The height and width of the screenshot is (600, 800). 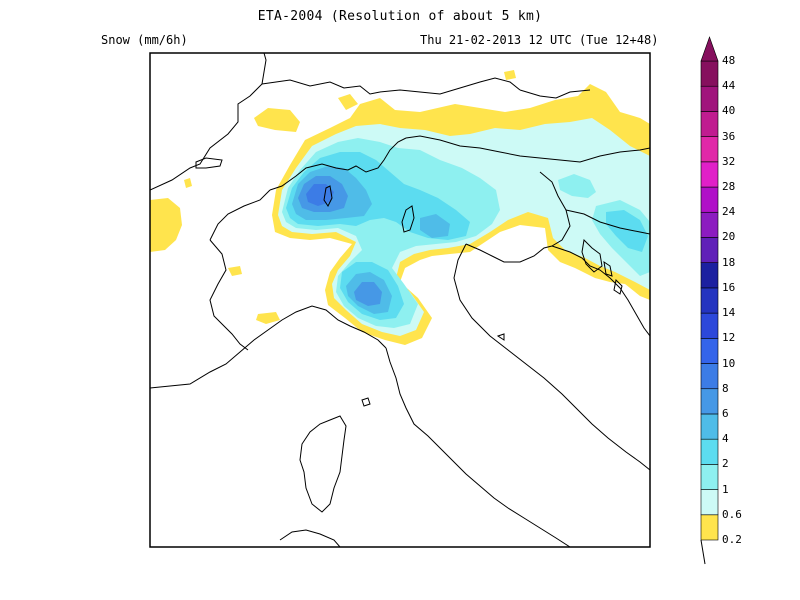 What do you see at coordinates (725, 439) in the screenshot?
I see `colorbar-level-label: 4` at bounding box center [725, 439].